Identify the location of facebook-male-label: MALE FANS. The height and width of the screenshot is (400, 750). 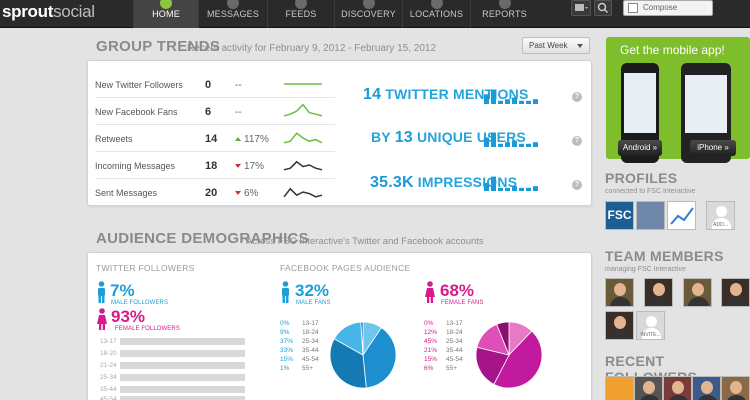
(313, 303).